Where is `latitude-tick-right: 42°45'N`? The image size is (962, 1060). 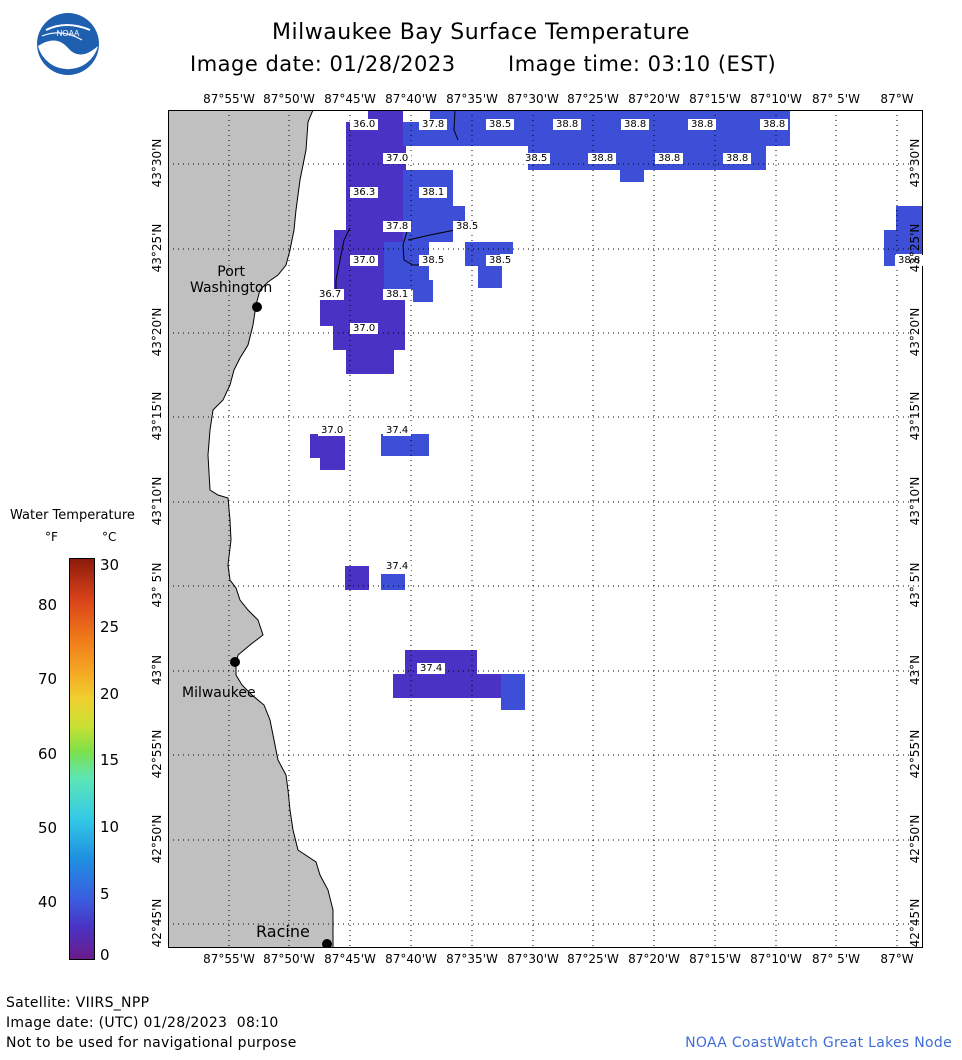 latitude-tick-right: 42°45'N is located at coordinates (915, 923).